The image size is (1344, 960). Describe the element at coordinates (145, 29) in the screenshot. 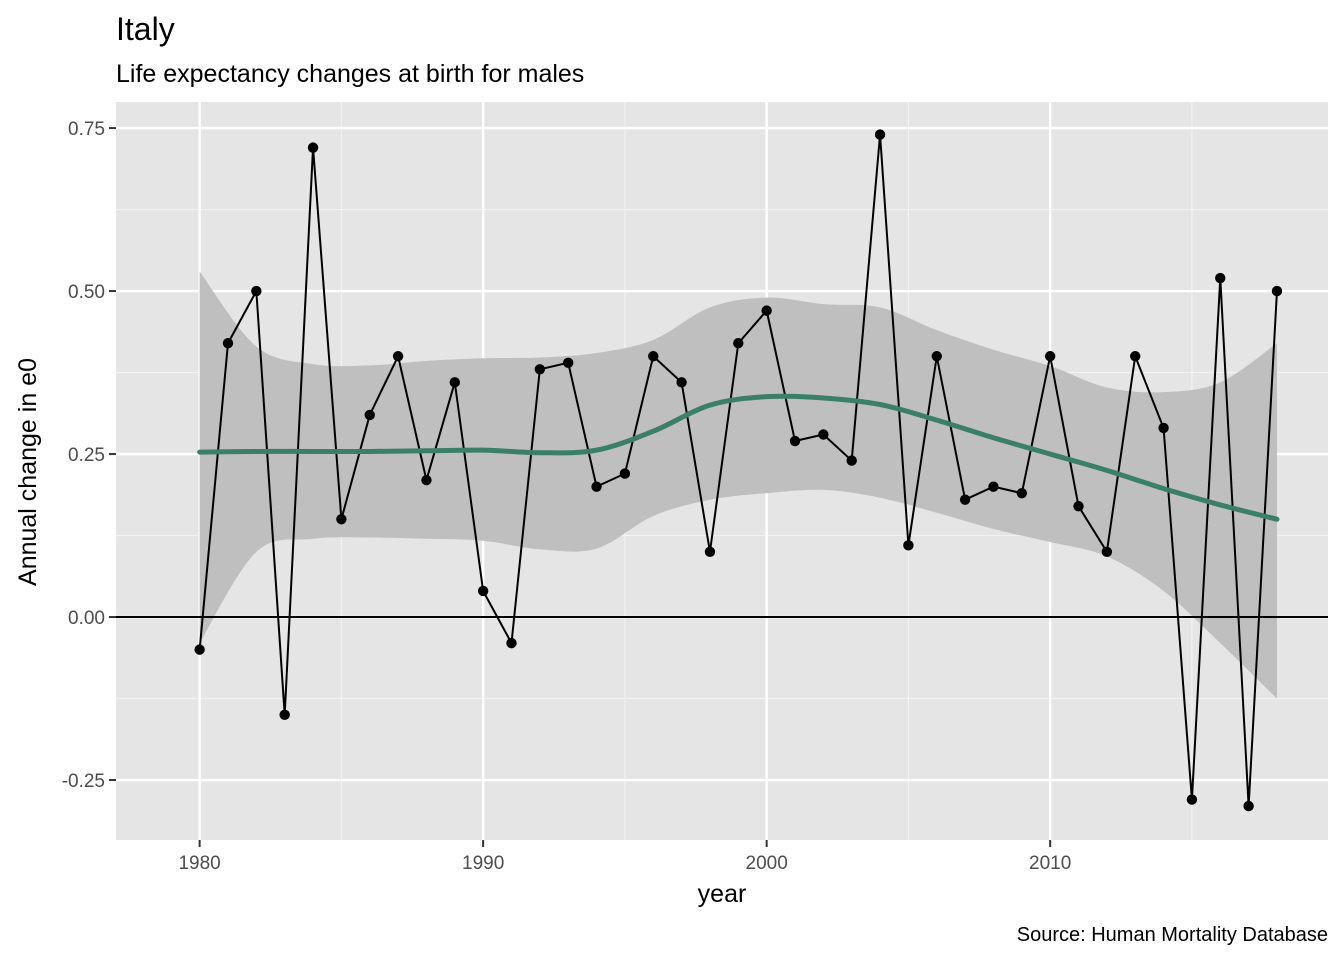

I see `chart-title: Italy` at that location.